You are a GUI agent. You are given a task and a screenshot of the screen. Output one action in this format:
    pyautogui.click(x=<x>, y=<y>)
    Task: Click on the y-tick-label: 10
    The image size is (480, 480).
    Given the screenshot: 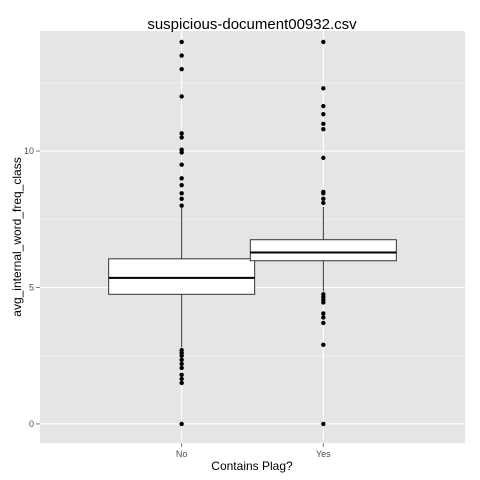 What is the action you would take?
    pyautogui.click(x=29, y=151)
    